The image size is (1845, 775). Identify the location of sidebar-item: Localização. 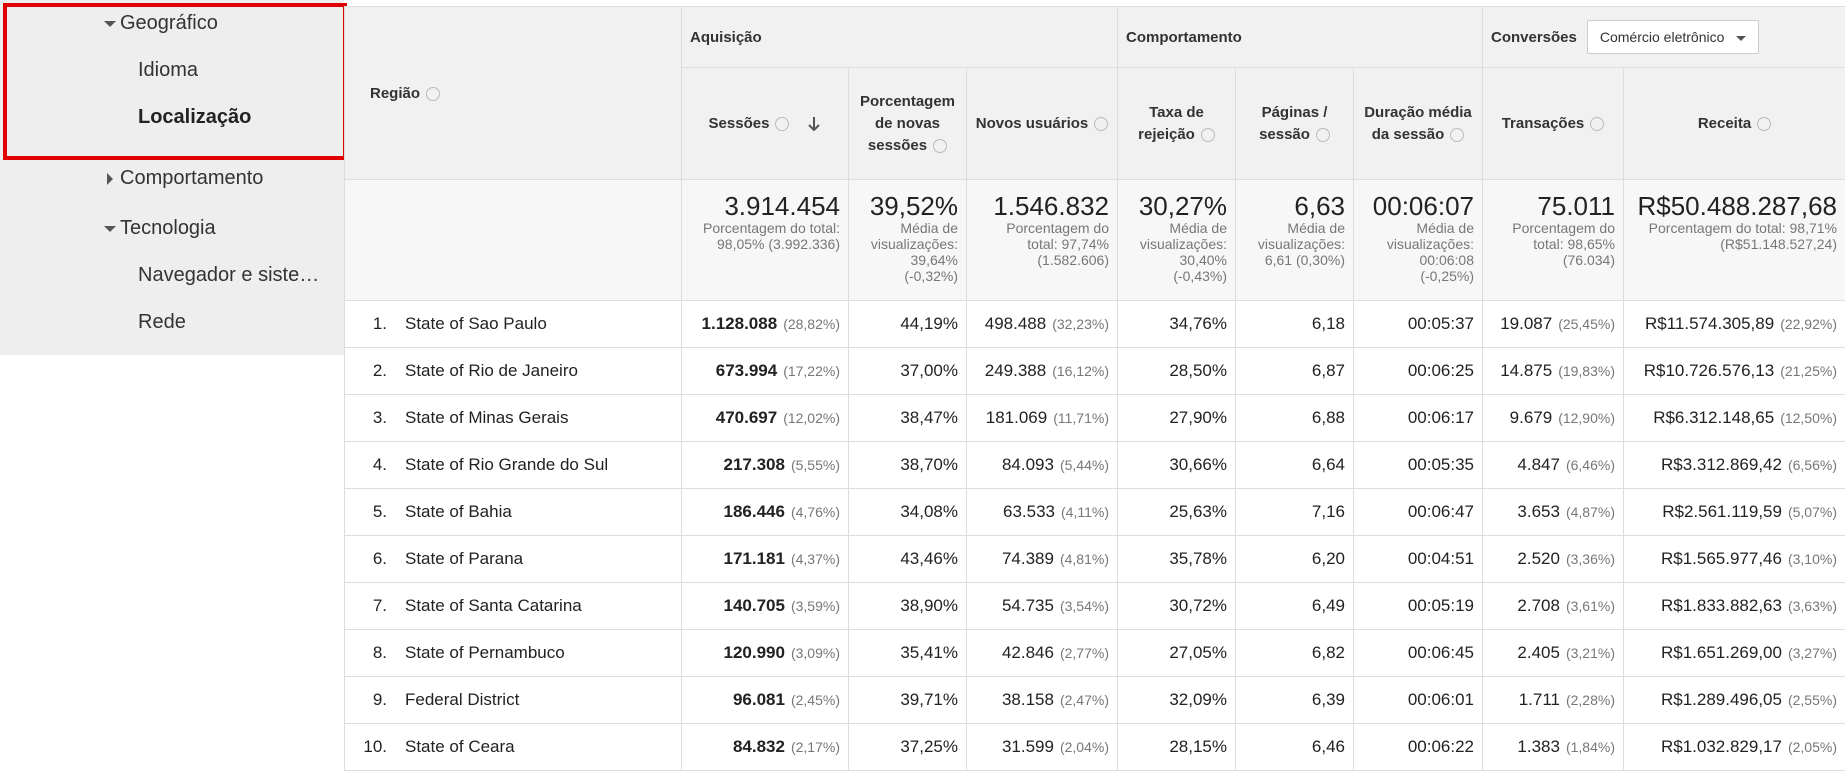
(195, 117).